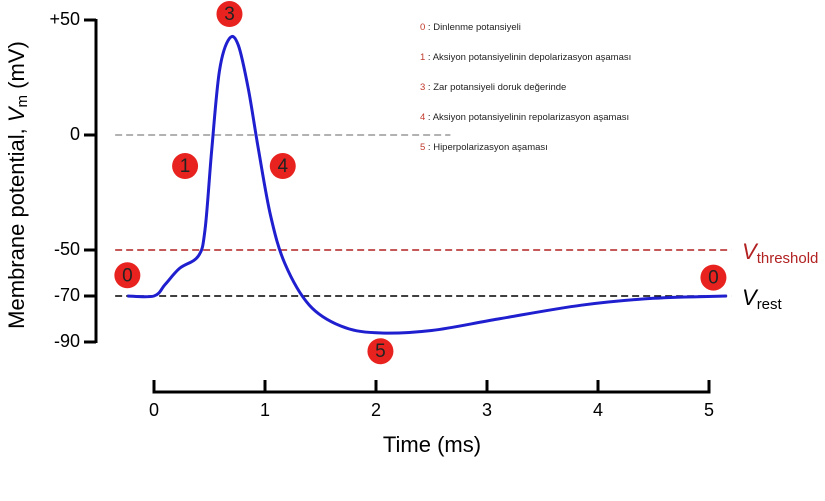 The width and height of the screenshot is (825, 501). Describe the element at coordinates (709, 410) in the screenshot. I see `x-tick-label: 5` at that location.